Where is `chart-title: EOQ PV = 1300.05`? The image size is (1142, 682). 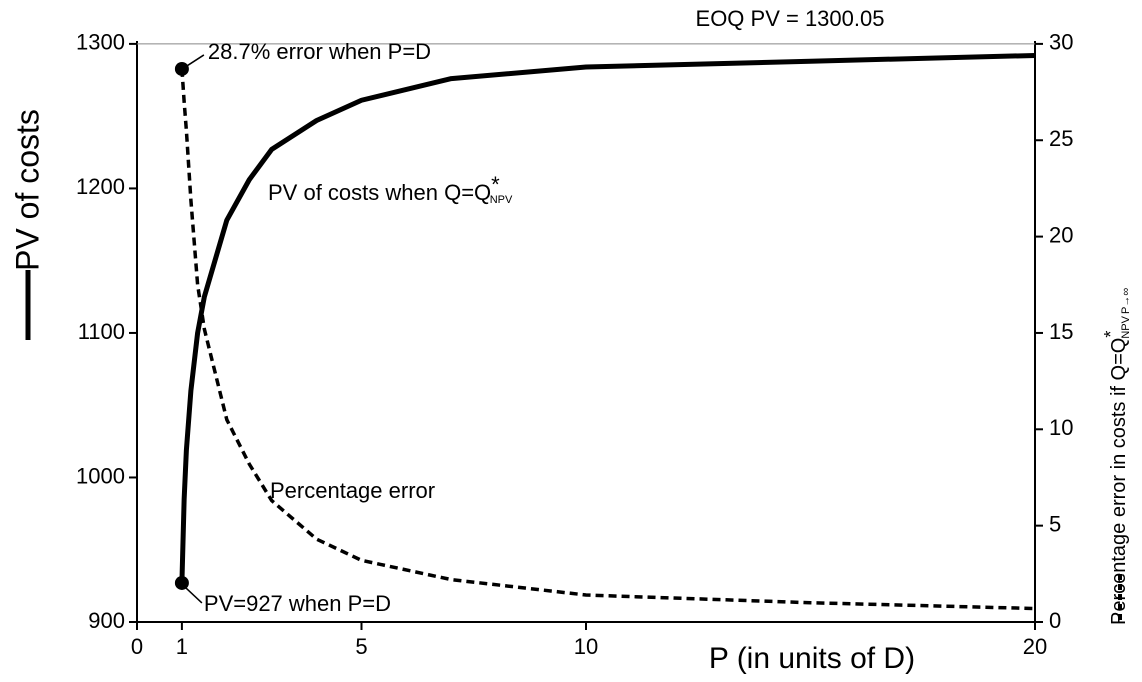
chart-title: EOQ PV = 1300.05 is located at coordinates (790, 18).